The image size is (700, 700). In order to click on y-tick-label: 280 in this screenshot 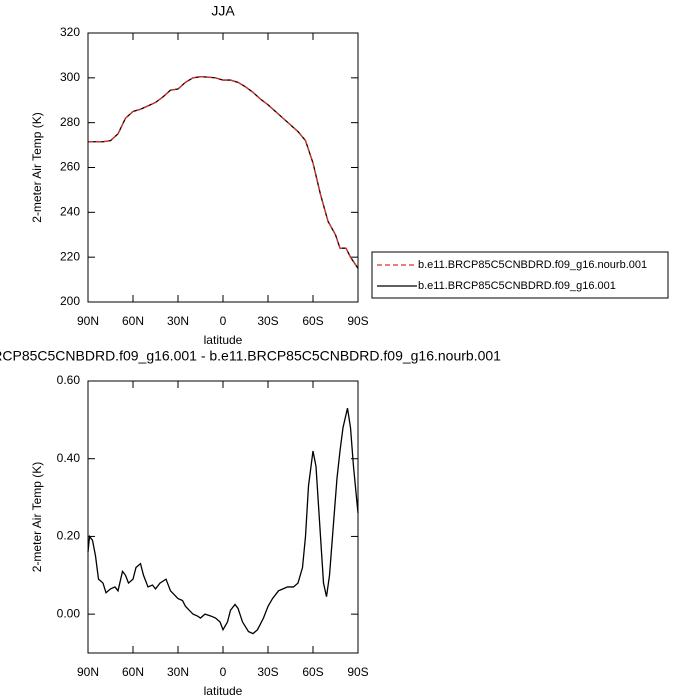, I will do `click(70, 122)`.